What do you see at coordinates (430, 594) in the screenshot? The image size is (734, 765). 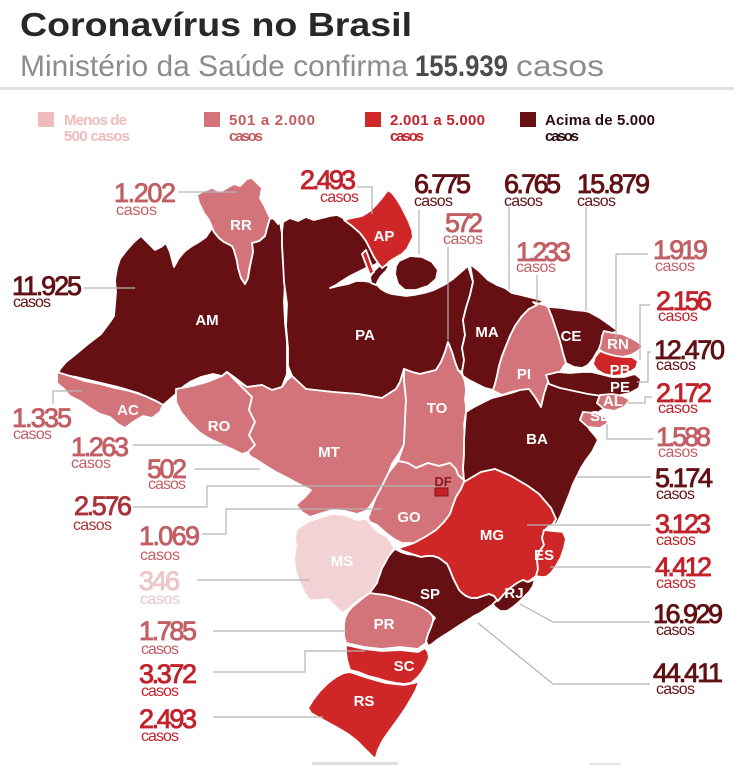 I see `svg-text: SP` at bounding box center [430, 594].